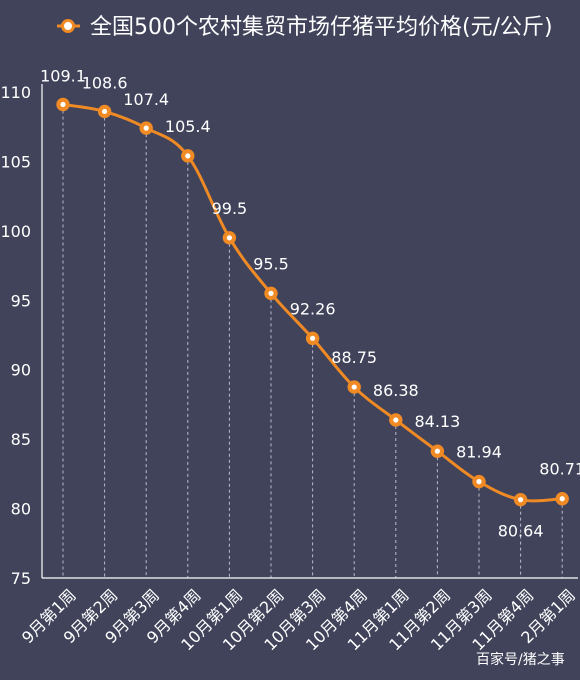 This screenshot has width=580, height=680. What do you see at coordinates (521, 531) in the screenshot?
I see `data-label: 80.64` at bounding box center [521, 531].